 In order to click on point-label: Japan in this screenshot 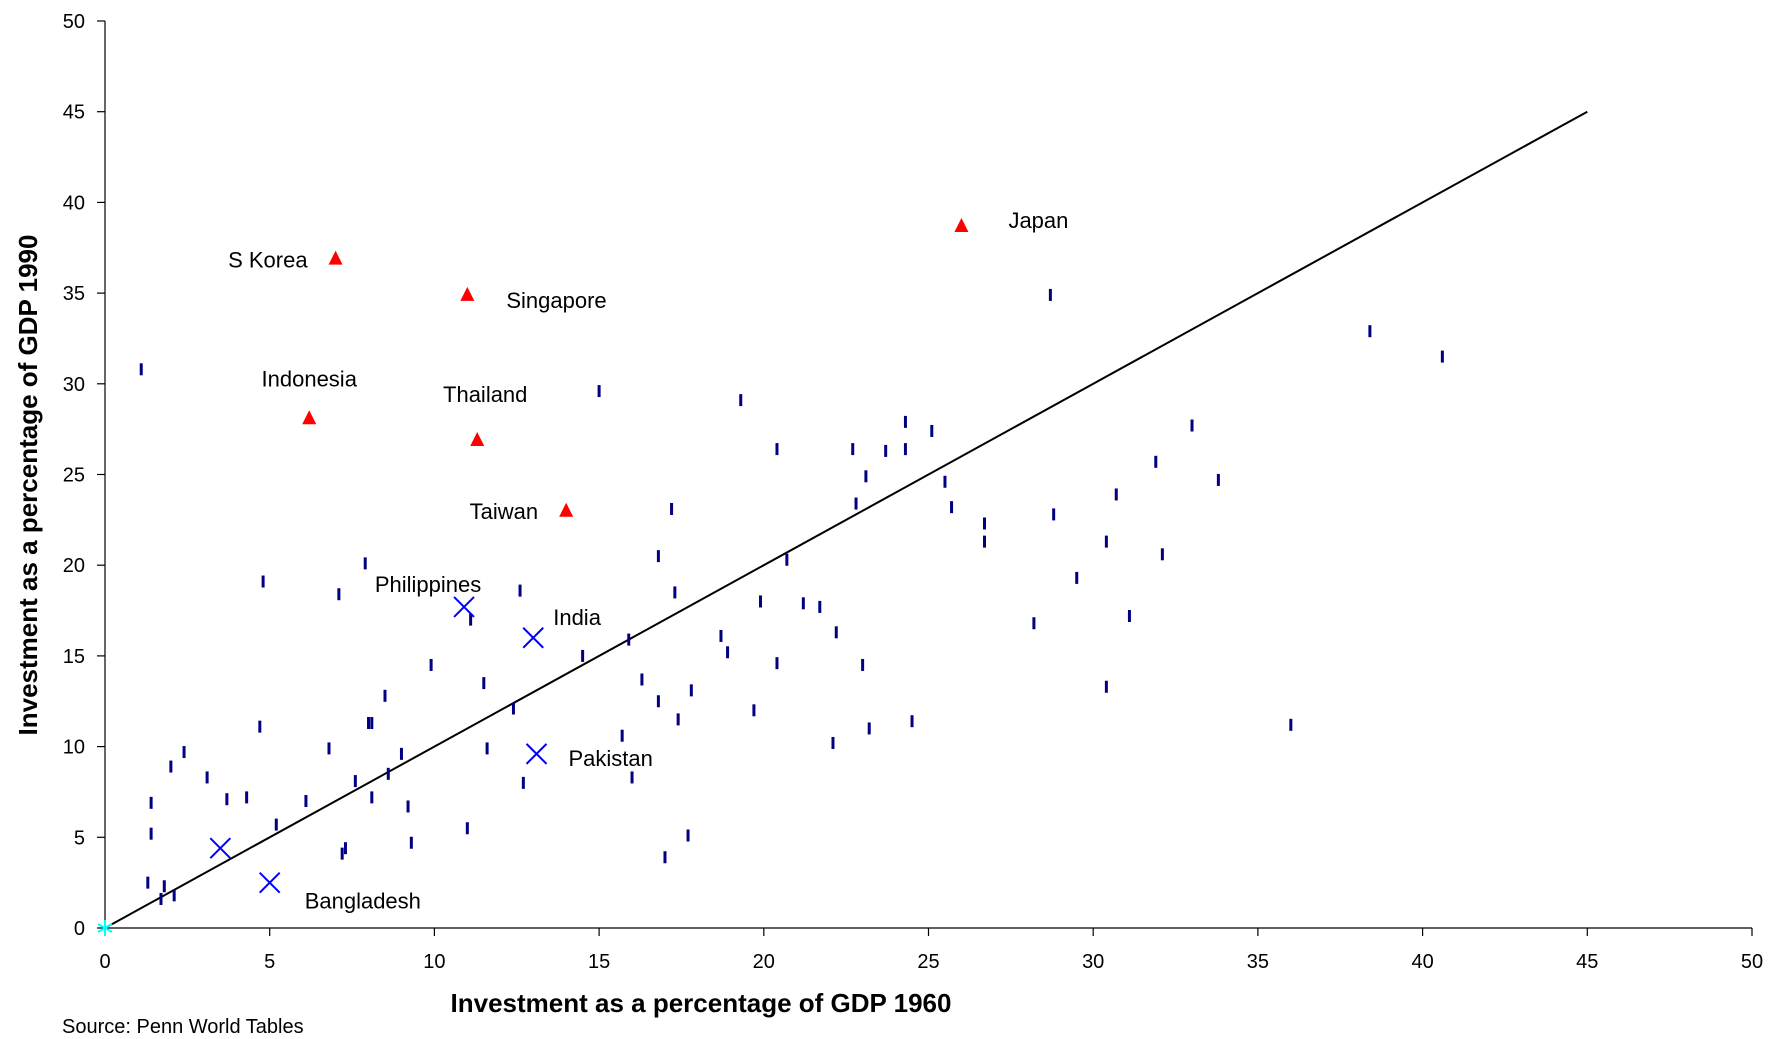, I will do `click(1038, 220)`.